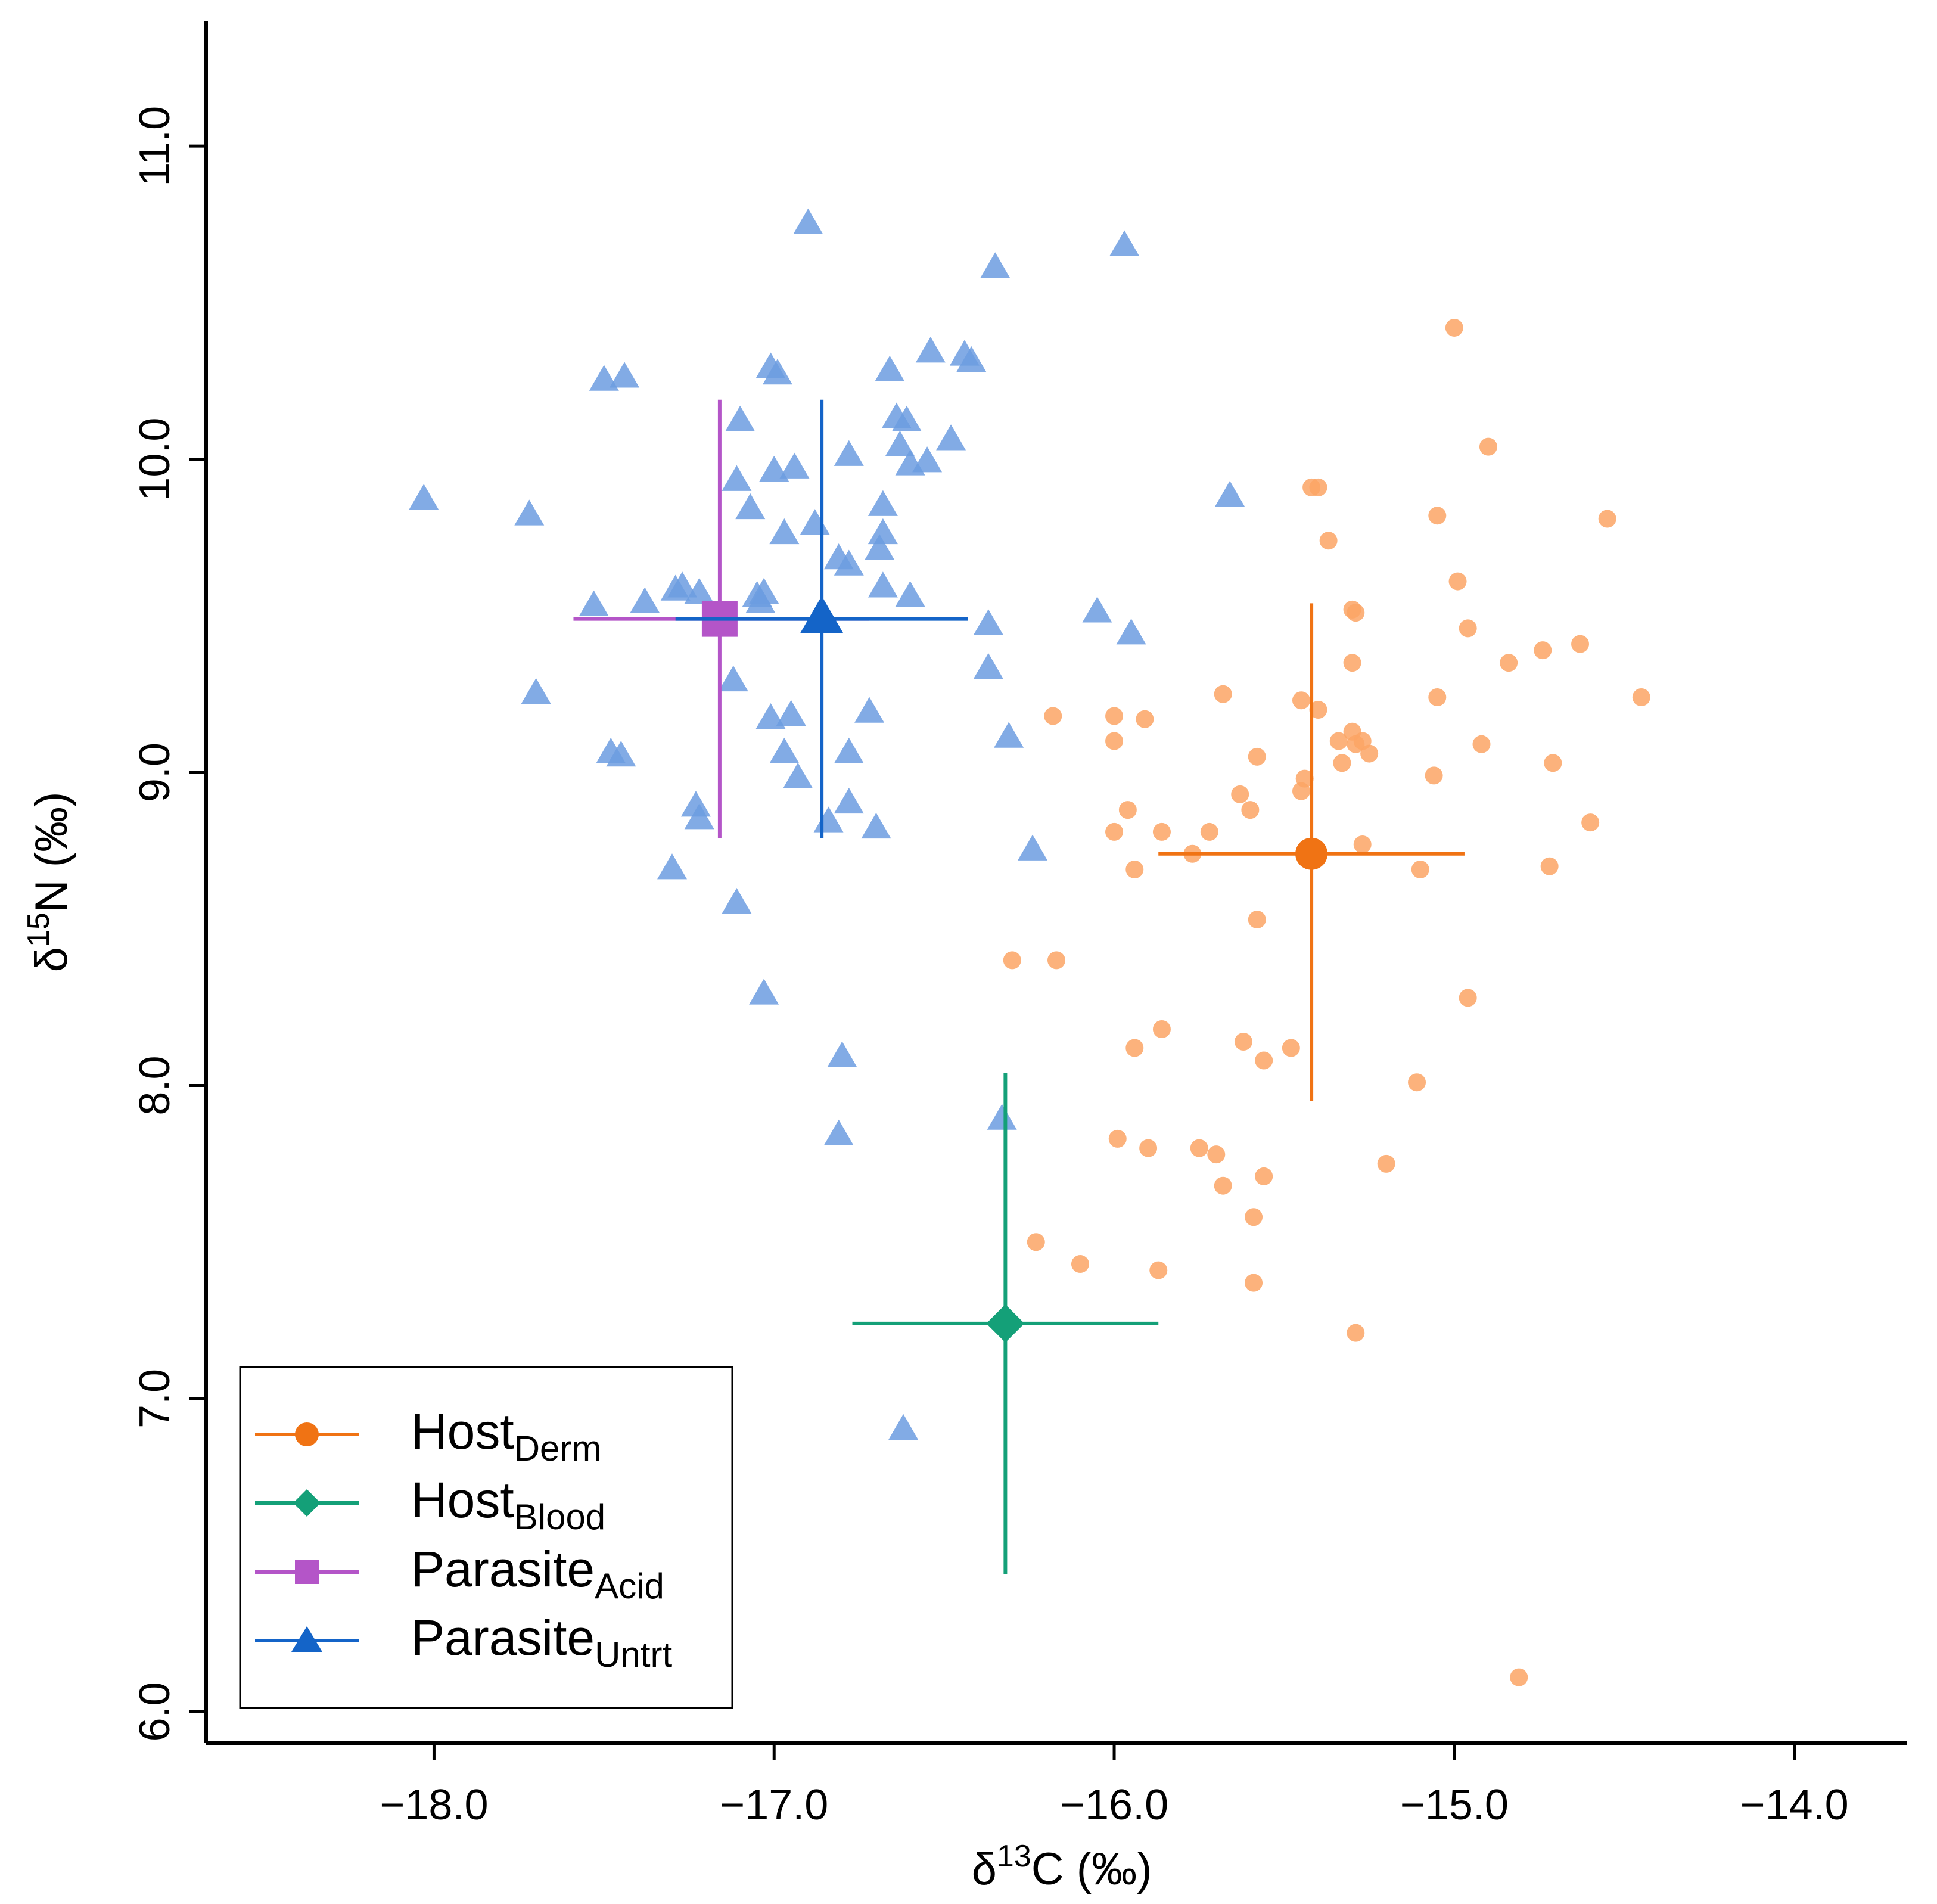 The height and width of the screenshot is (1904, 1937). Describe the element at coordinates (822, 614) in the screenshot. I see `parasite-untrt-mean-marker` at that location.